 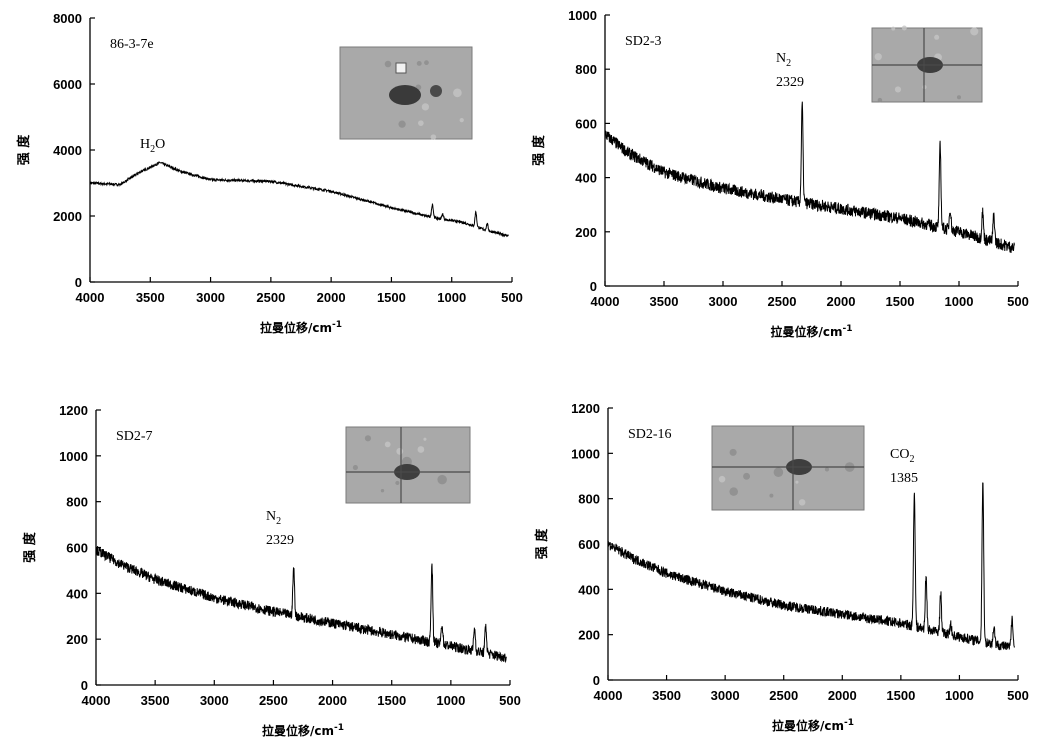 What do you see at coordinates (67, 84) in the screenshot?
I see `y-tick-label: 6000` at bounding box center [67, 84].